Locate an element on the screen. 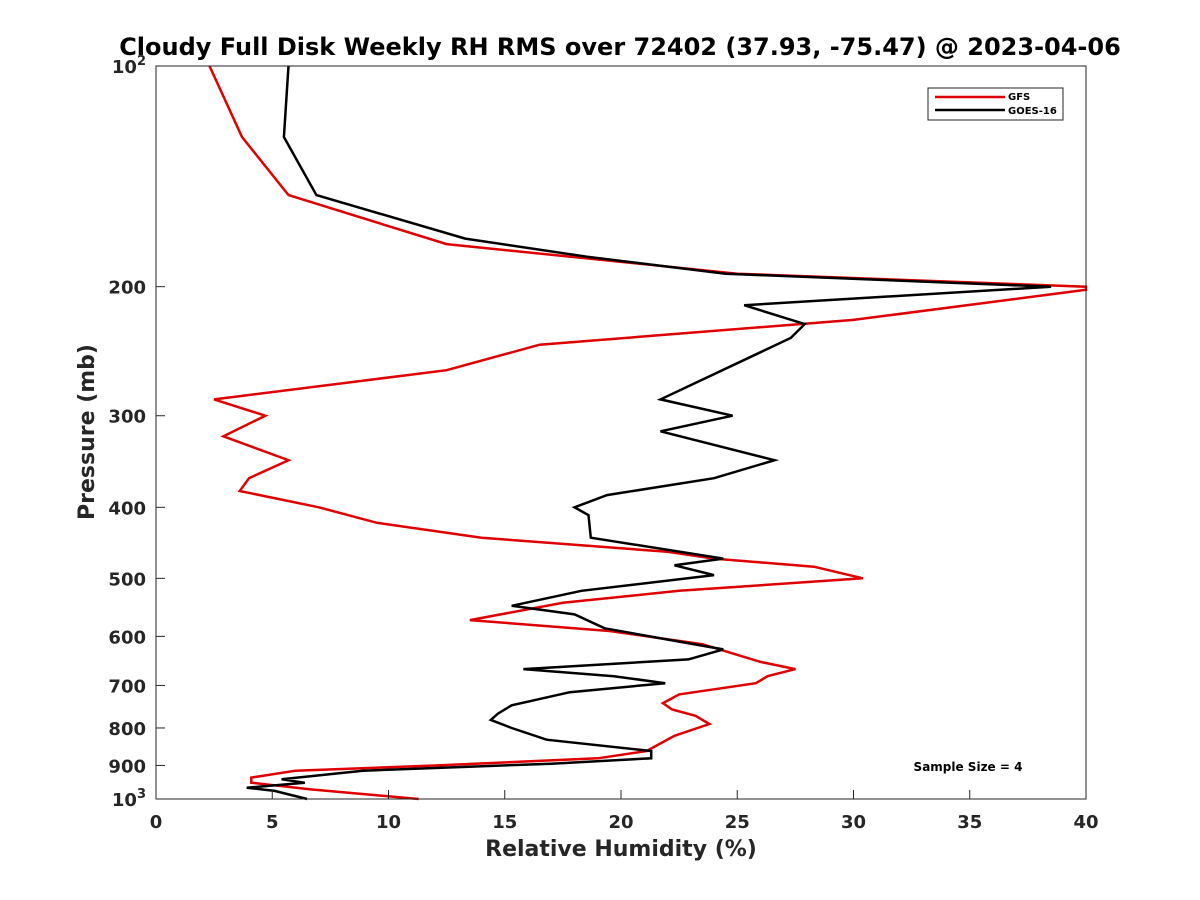  y-tick-label: 10² is located at coordinates (129, 66).